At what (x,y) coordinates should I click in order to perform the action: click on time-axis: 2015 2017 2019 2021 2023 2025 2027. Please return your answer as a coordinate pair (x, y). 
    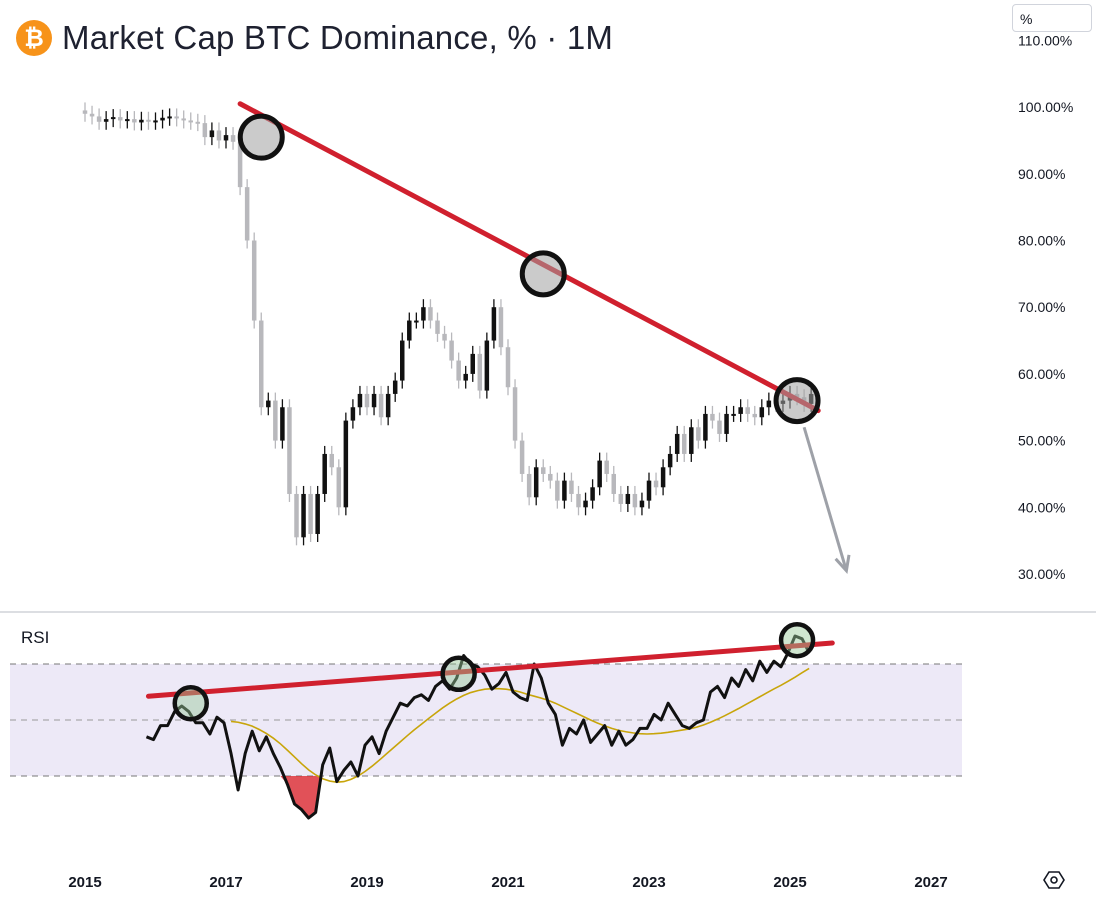
    Looking at the image, I should click on (507, 882).